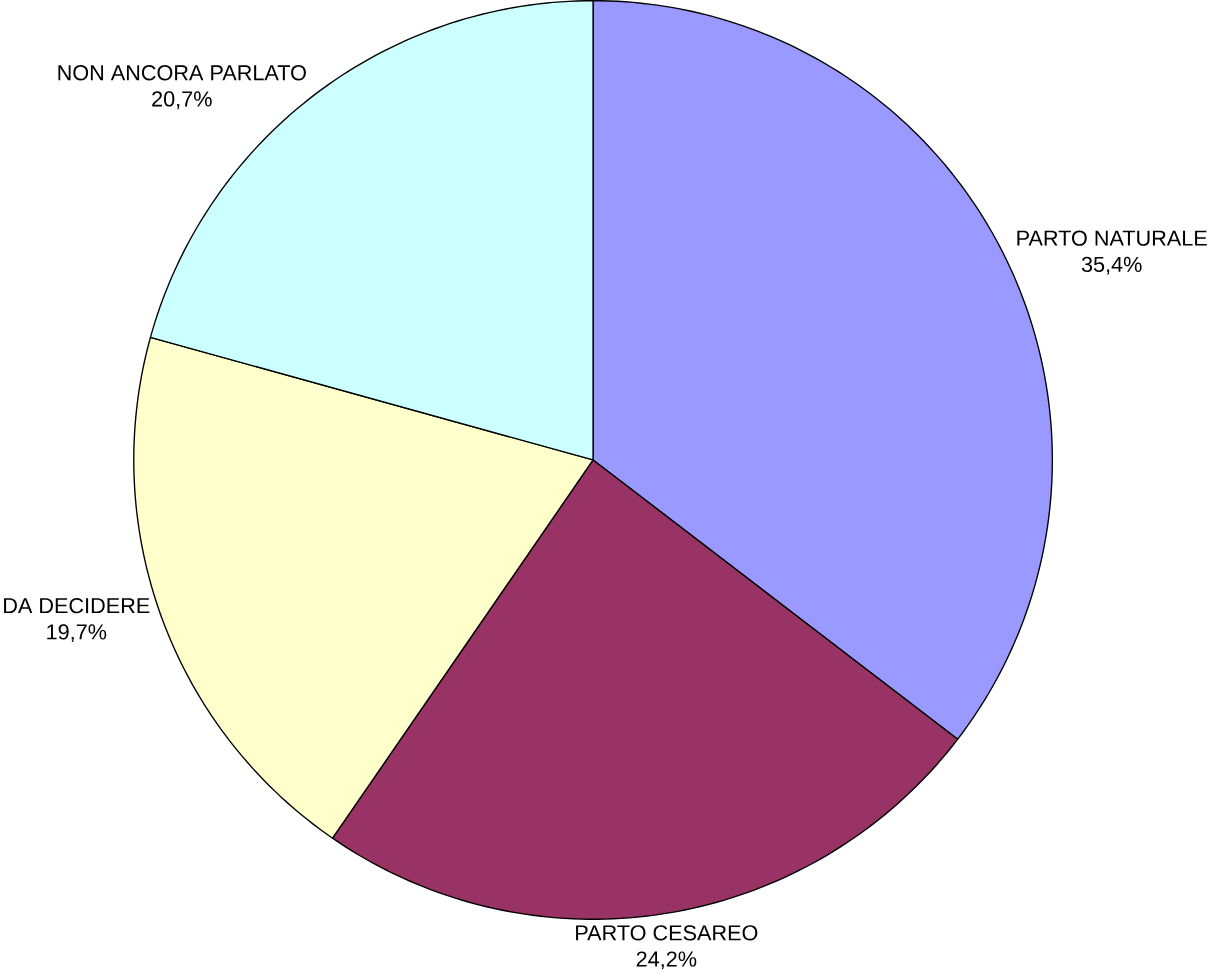 This screenshot has width=1210, height=972. What do you see at coordinates (182, 73) in the screenshot?
I see `slice-label: NON ANCORA PARLATO` at bounding box center [182, 73].